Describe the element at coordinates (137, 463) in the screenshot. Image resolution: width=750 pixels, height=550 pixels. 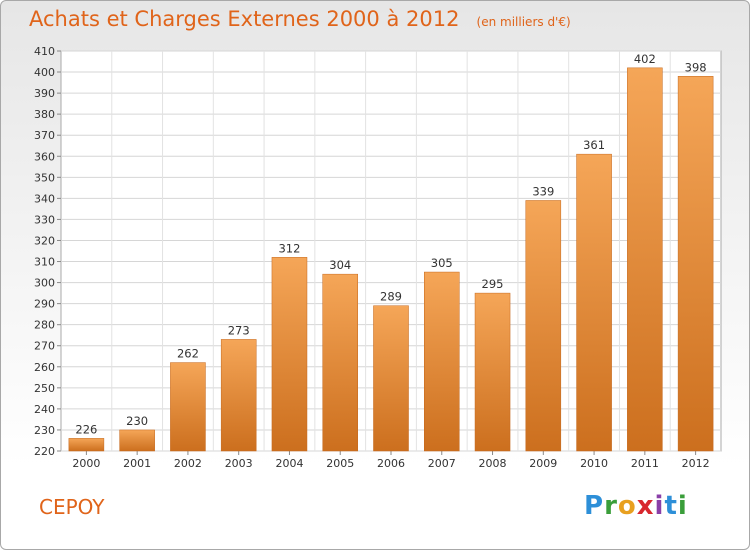
I see `x-tick-label: 2001` at that location.